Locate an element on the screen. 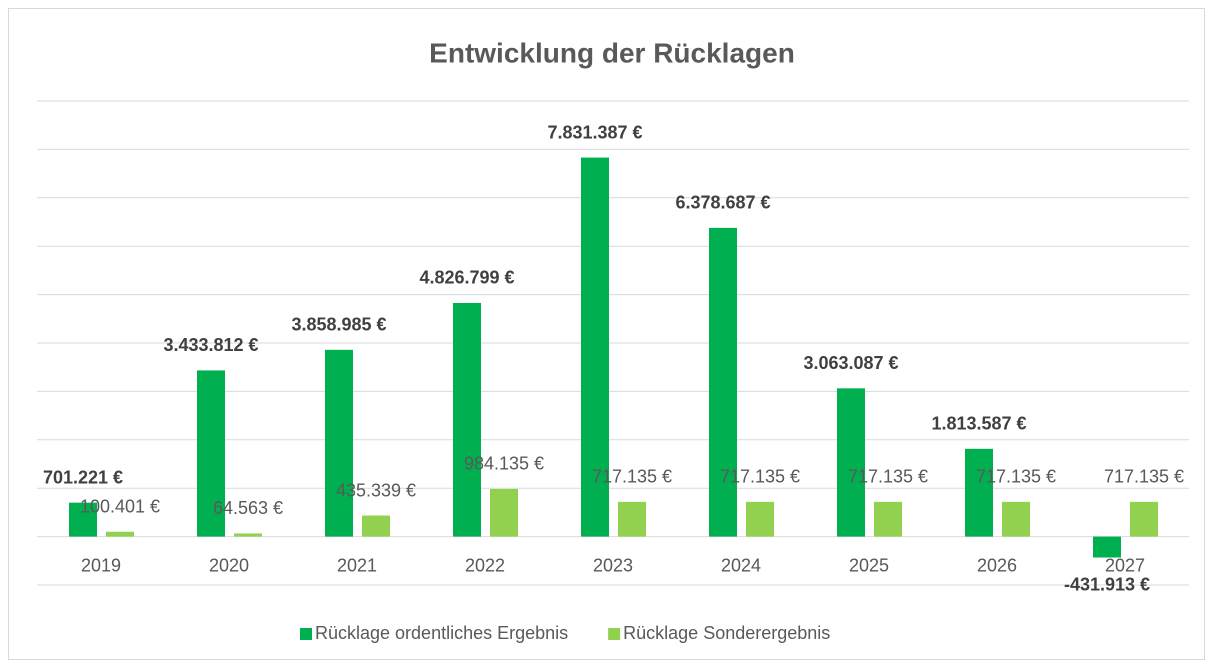 The height and width of the screenshot is (668, 1214). data-label: -431.913 € is located at coordinates (1107, 584).